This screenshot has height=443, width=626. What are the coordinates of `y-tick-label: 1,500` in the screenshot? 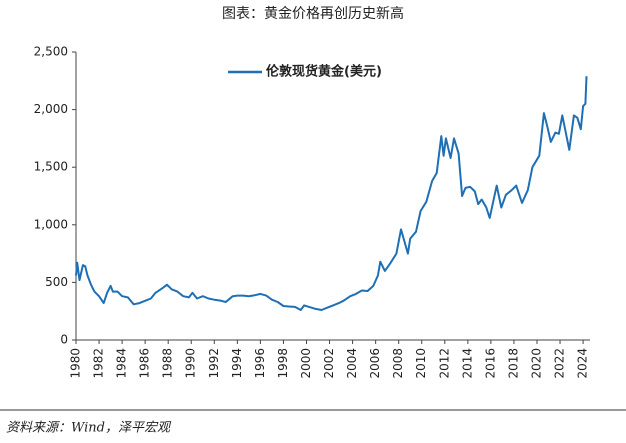 It's located at (51, 167).